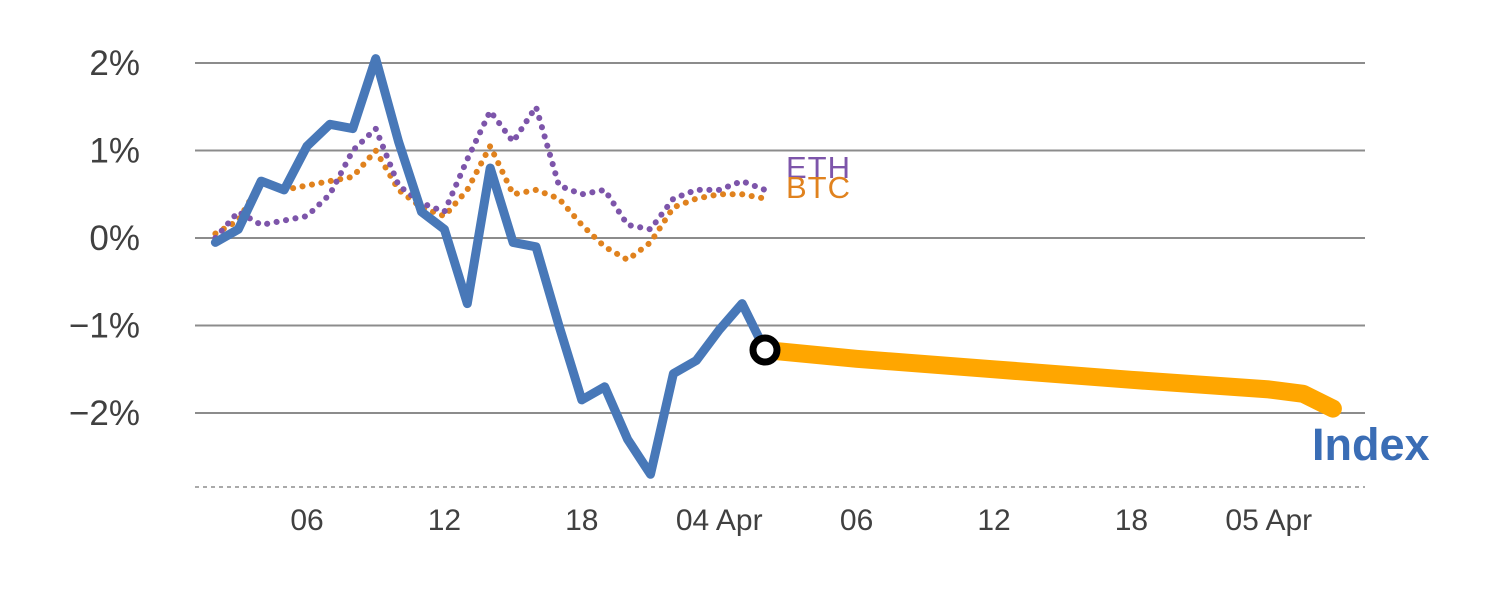 Image resolution: width=1500 pixels, height=600 pixels. I want to click on series-line-btc, so click(490, 203).